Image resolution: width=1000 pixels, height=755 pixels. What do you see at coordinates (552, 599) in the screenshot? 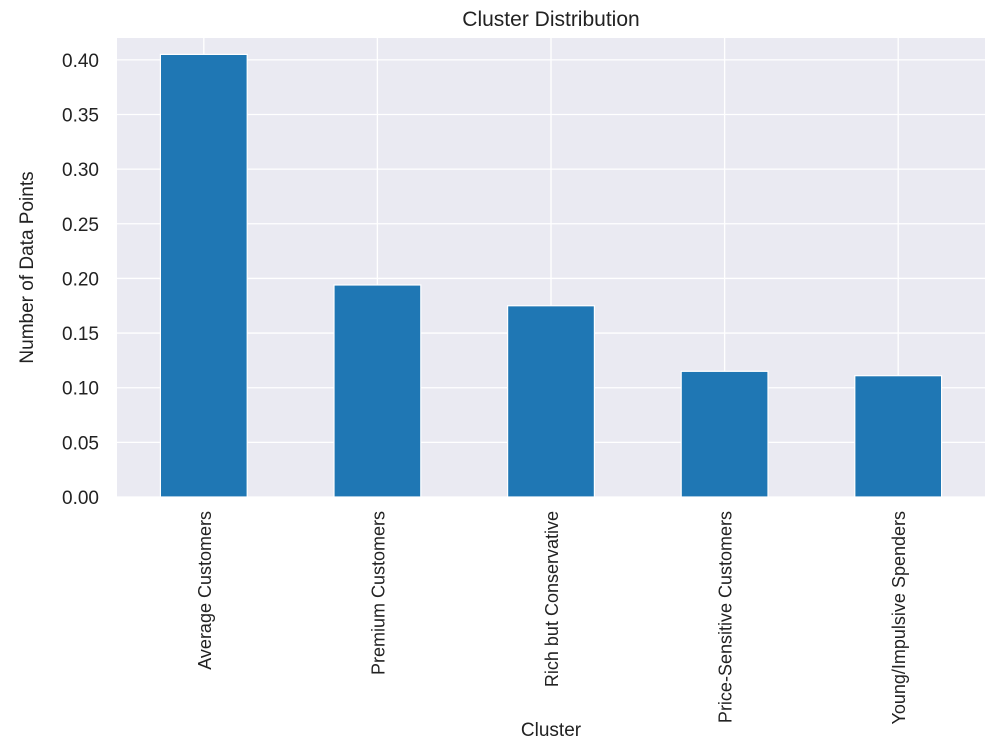
I see `x-tick-label: Rich but Conservative` at bounding box center [552, 599].